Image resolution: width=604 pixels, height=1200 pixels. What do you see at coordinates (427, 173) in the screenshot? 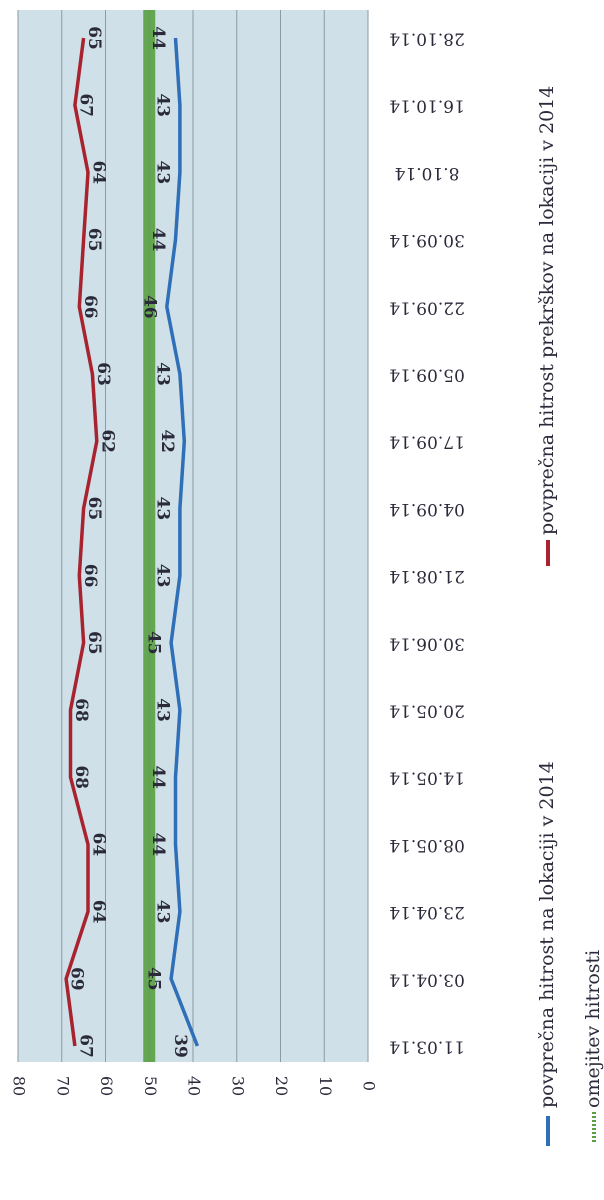
I see `x-tick-label: 8.10.14` at bounding box center [427, 173].